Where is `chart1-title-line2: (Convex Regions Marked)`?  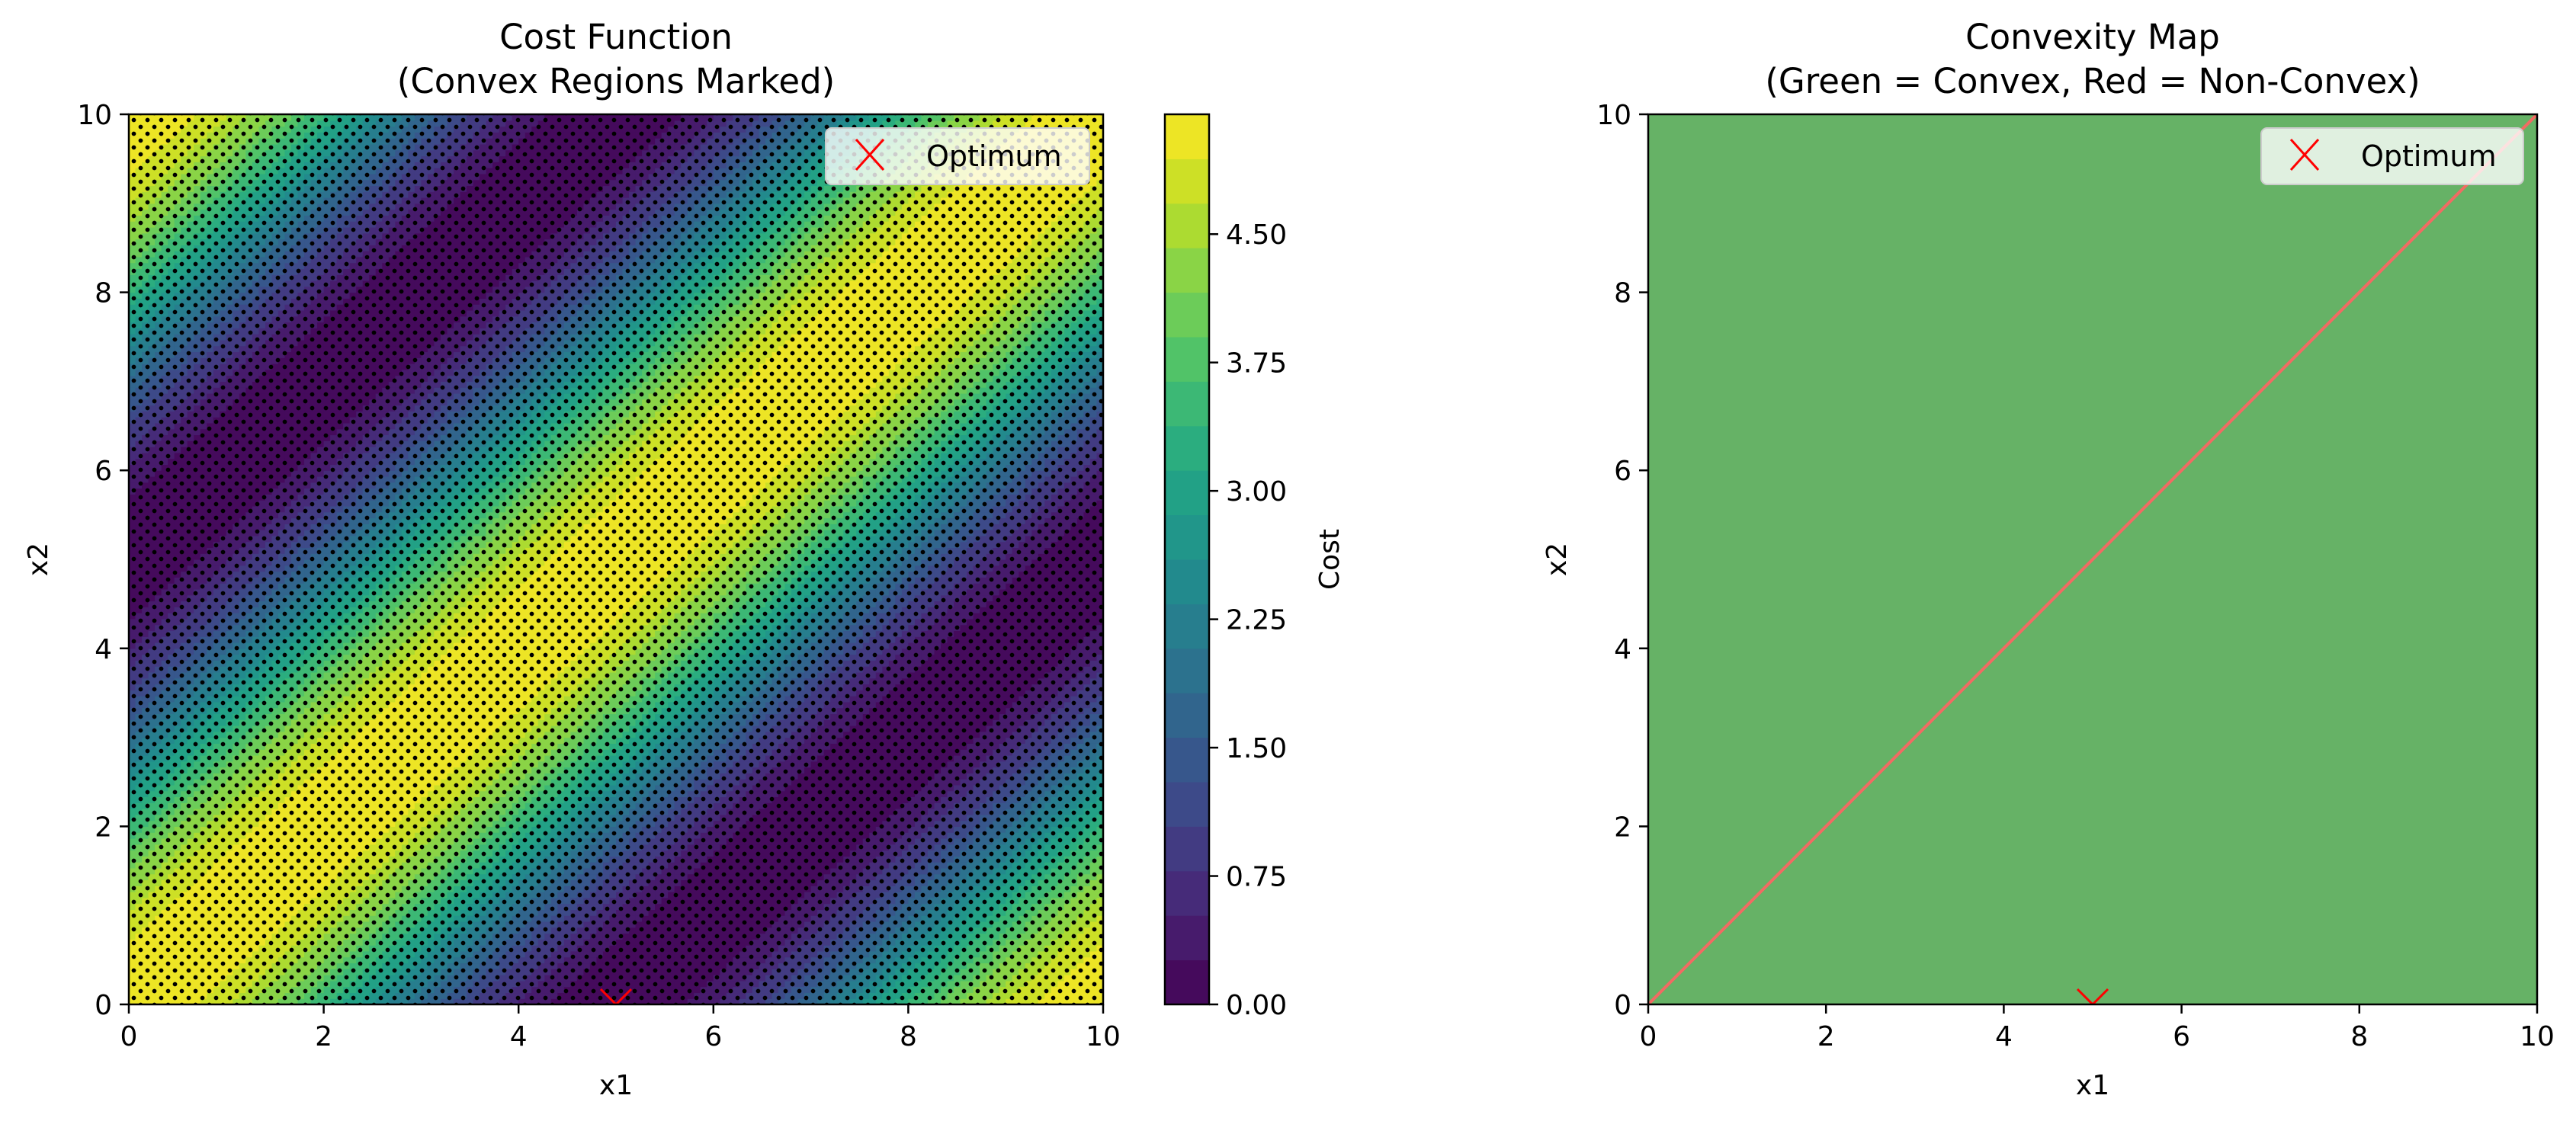 chart1-title-line2: (Convex Regions Marked) is located at coordinates (616, 81).